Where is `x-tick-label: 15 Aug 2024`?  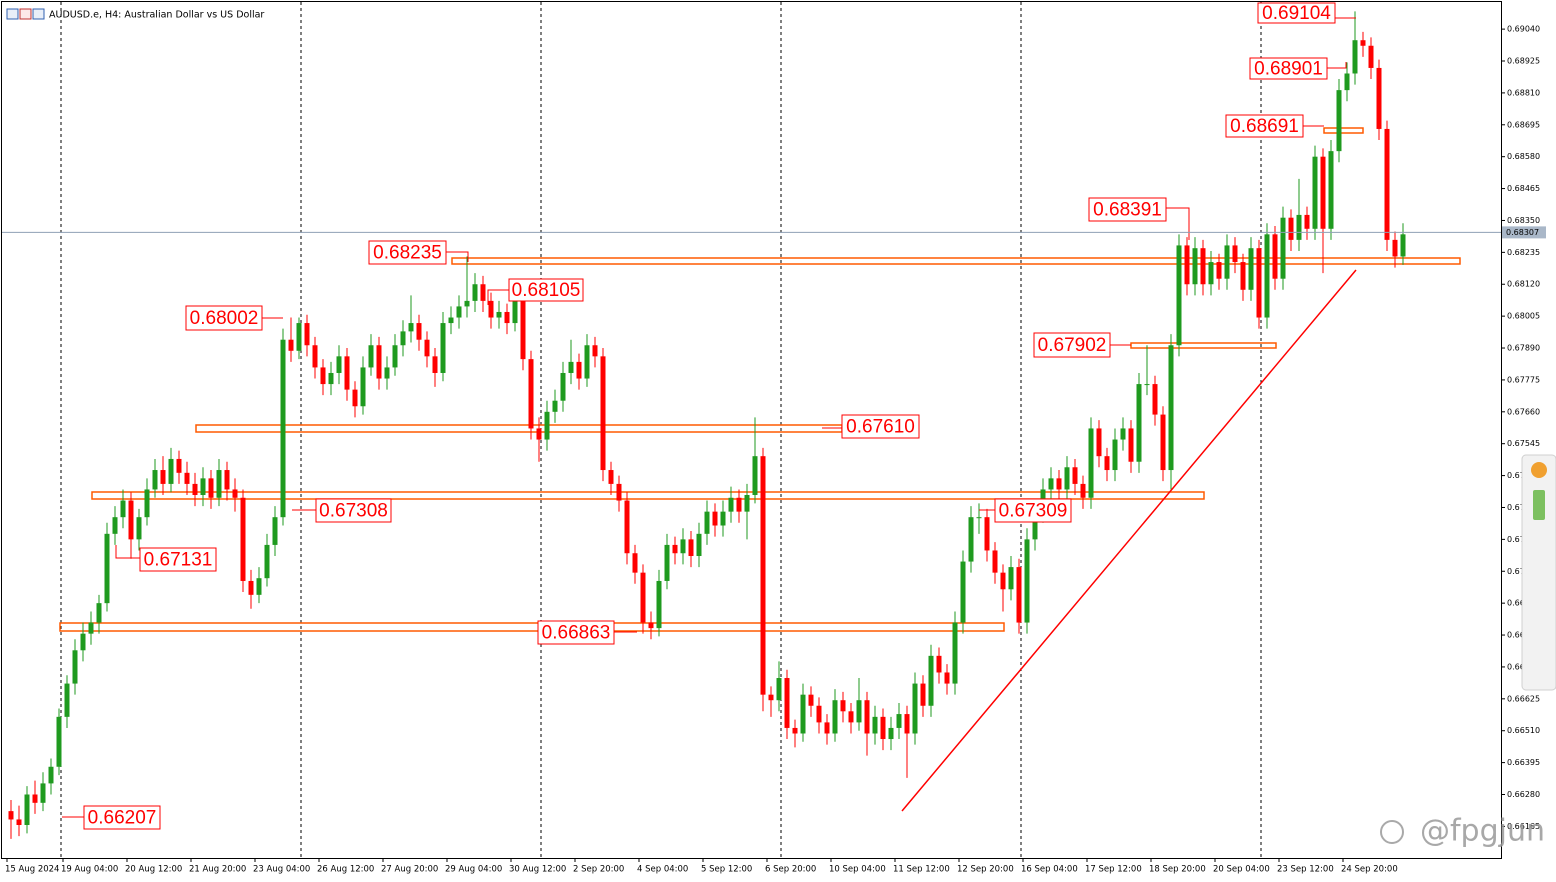
x-tick-label: 15 Aug 2024 is located at coordinates (32, 870).